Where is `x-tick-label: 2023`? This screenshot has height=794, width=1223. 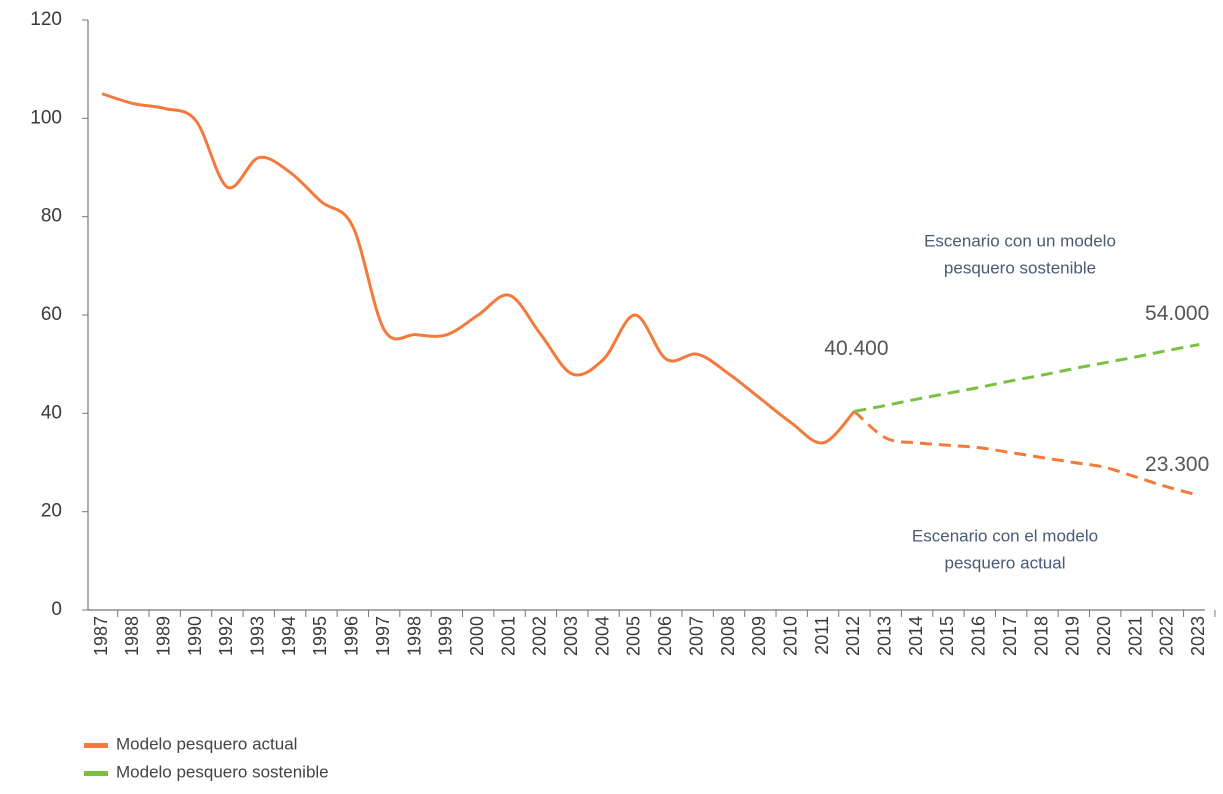 x-tick-label: 2023 is located at coordinates (1198, 636).